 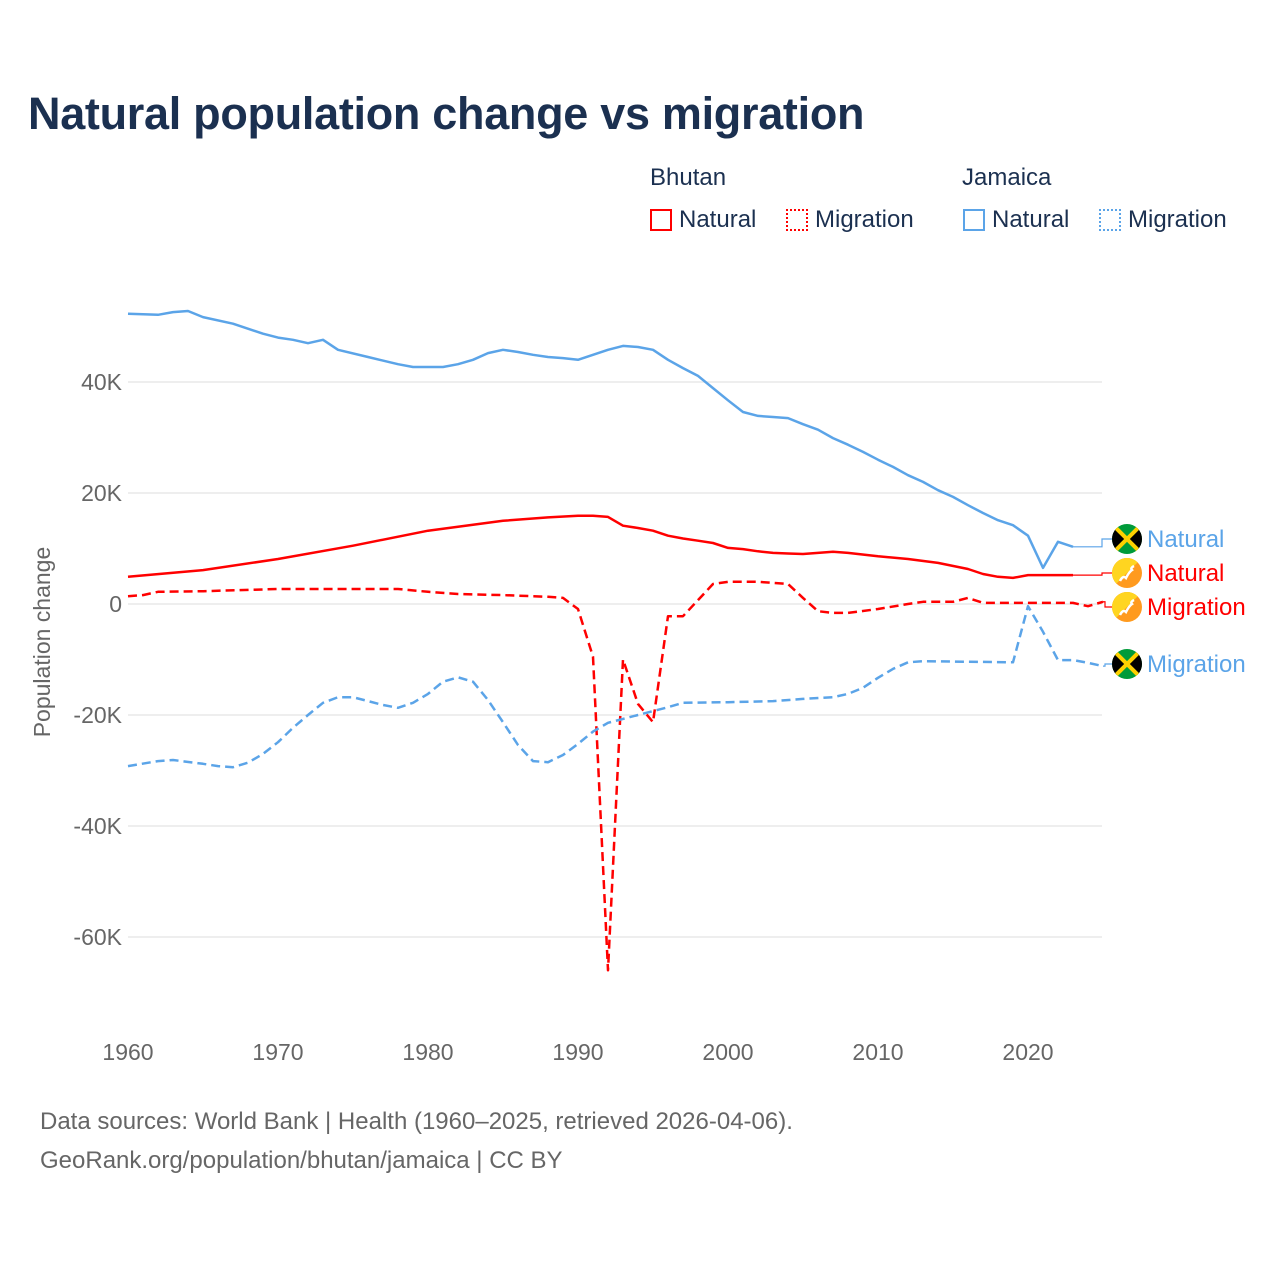 I want to click on legend-bhutan-migration: Migration, so click(x=850, y=220).